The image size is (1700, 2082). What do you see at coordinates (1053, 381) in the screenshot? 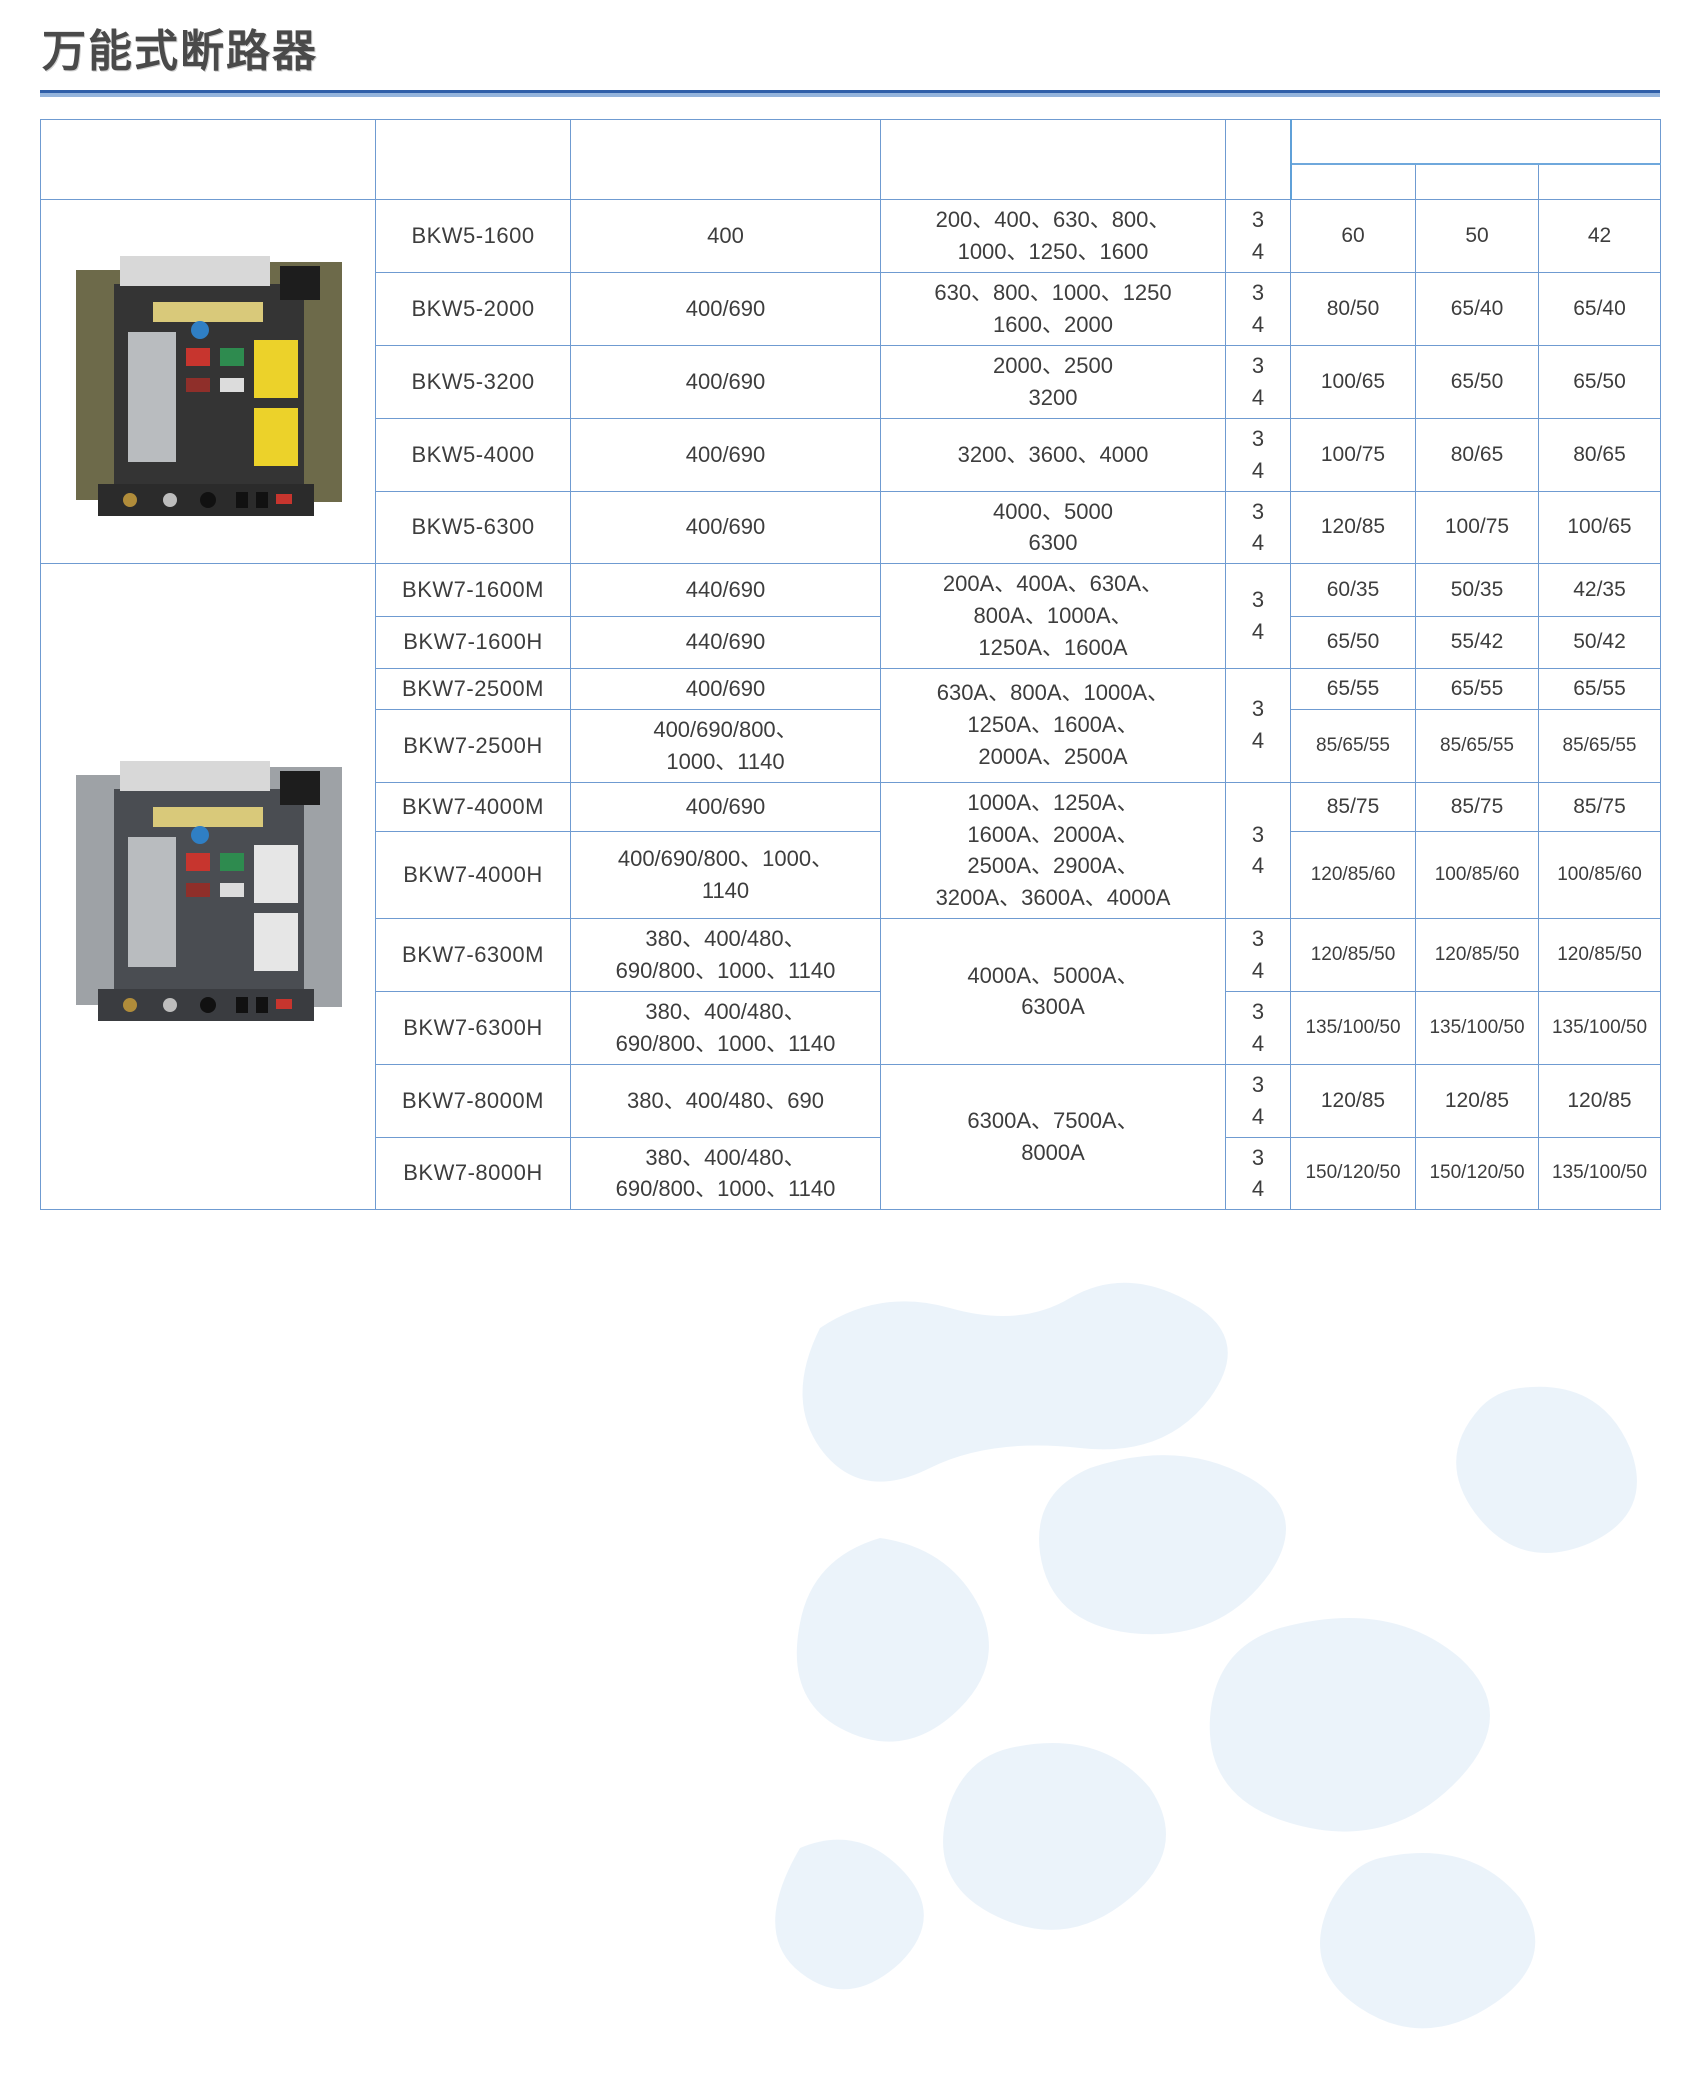
I see `cell-current: 2000、2500 3200` at bounding box center [1053, 381].